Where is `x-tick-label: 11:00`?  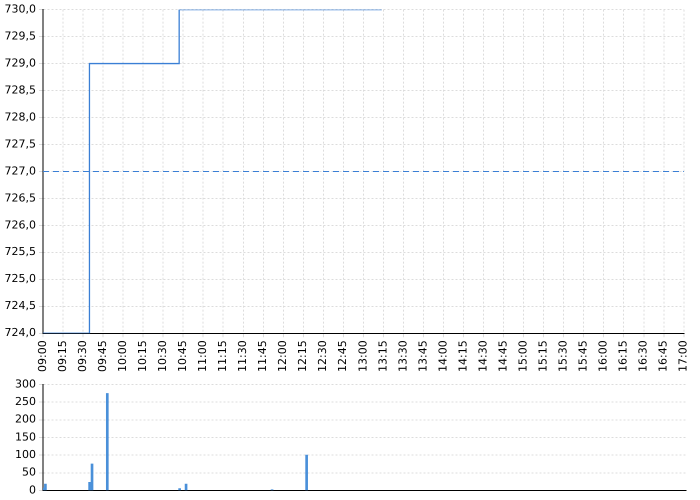
x-tick-label: 11:00 is located at coordinates (203, 356).